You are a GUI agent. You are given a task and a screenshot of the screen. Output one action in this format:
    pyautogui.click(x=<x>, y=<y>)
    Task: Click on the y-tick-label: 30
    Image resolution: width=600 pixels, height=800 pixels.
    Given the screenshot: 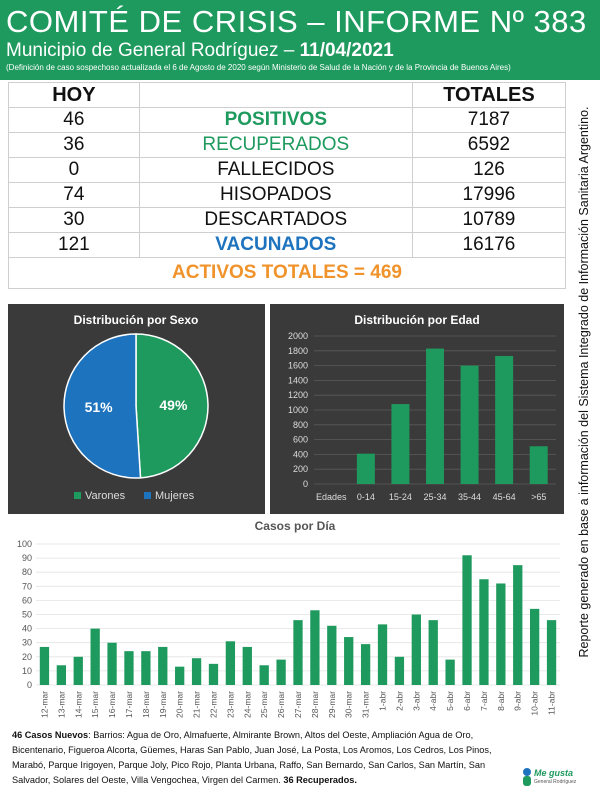 What is the action you would take?
    pyautogui.click(x=27, y=643)
    